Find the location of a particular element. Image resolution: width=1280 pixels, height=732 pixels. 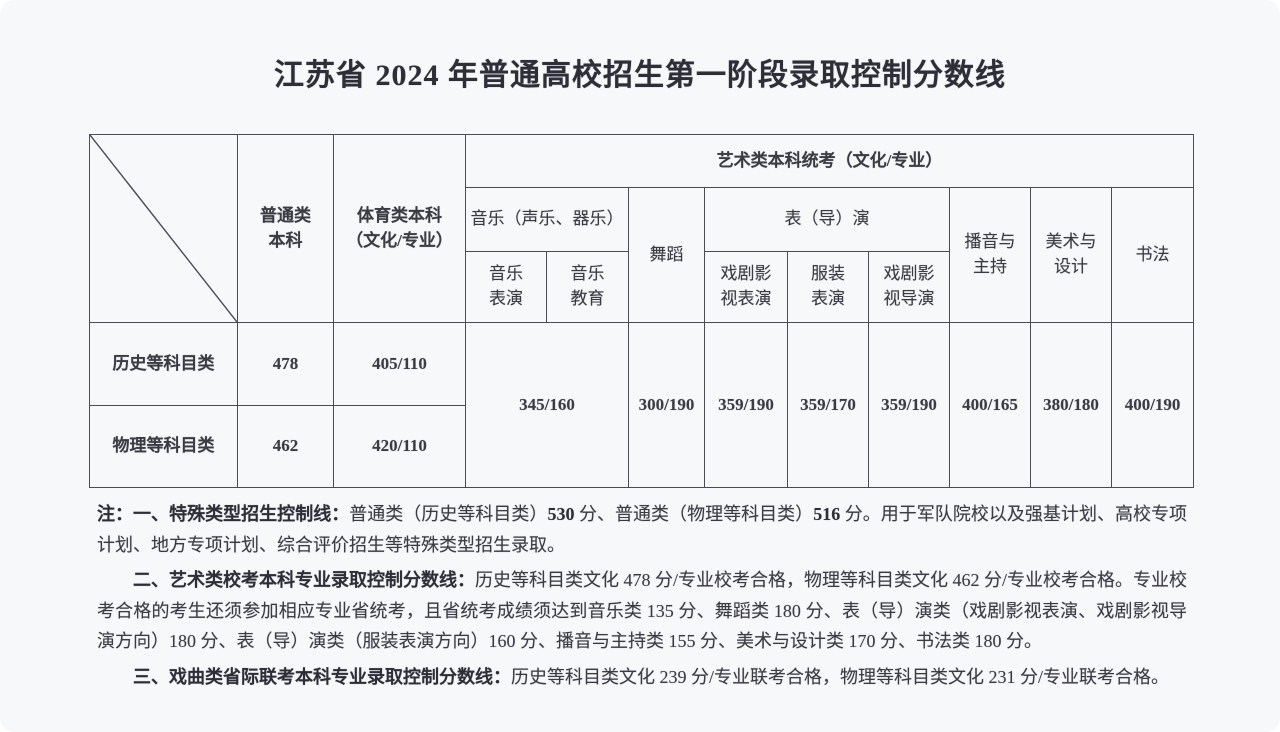

note-3-lead: 三、戏曲类省际联考本科专业录取控制分数线： is located at coordinates (322, 676).